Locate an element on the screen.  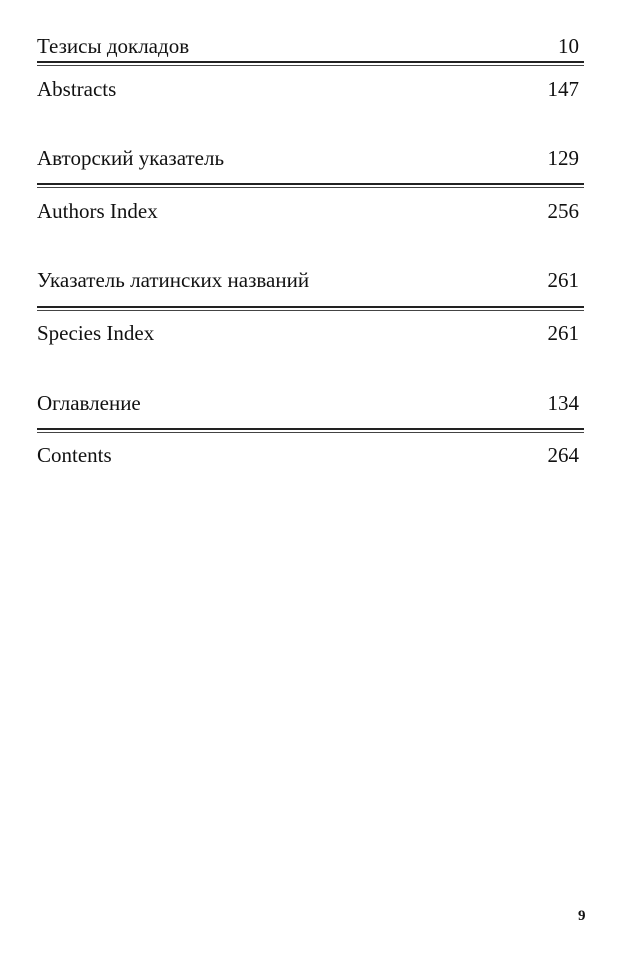
toc-entry-ru: Авторский указатель 129 is located at coordinates (308, 158).